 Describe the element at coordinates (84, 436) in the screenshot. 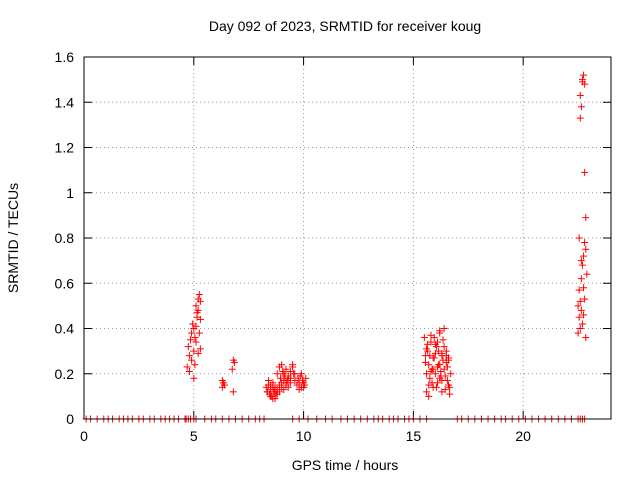

I see `x-tick-label: 0` at that location.